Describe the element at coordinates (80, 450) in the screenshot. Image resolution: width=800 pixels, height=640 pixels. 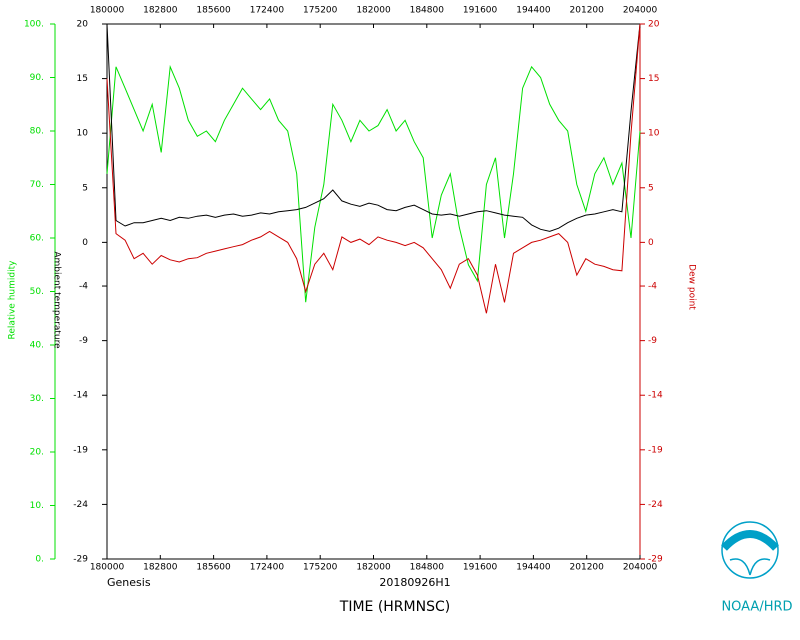
I see `y-tick-label: -19` at that location.